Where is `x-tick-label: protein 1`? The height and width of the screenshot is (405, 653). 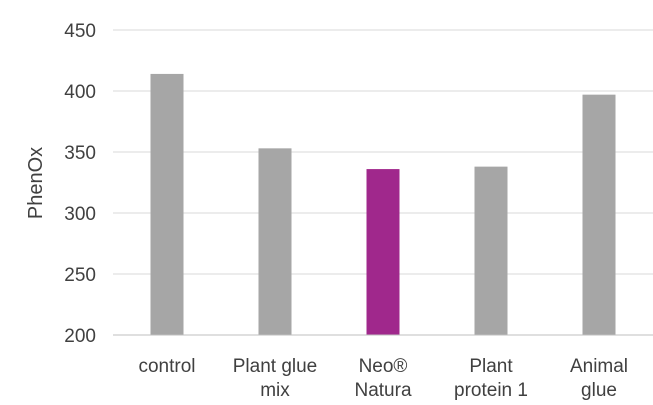 x-tick-label: protein 1 is located at coordinates (491, 390).